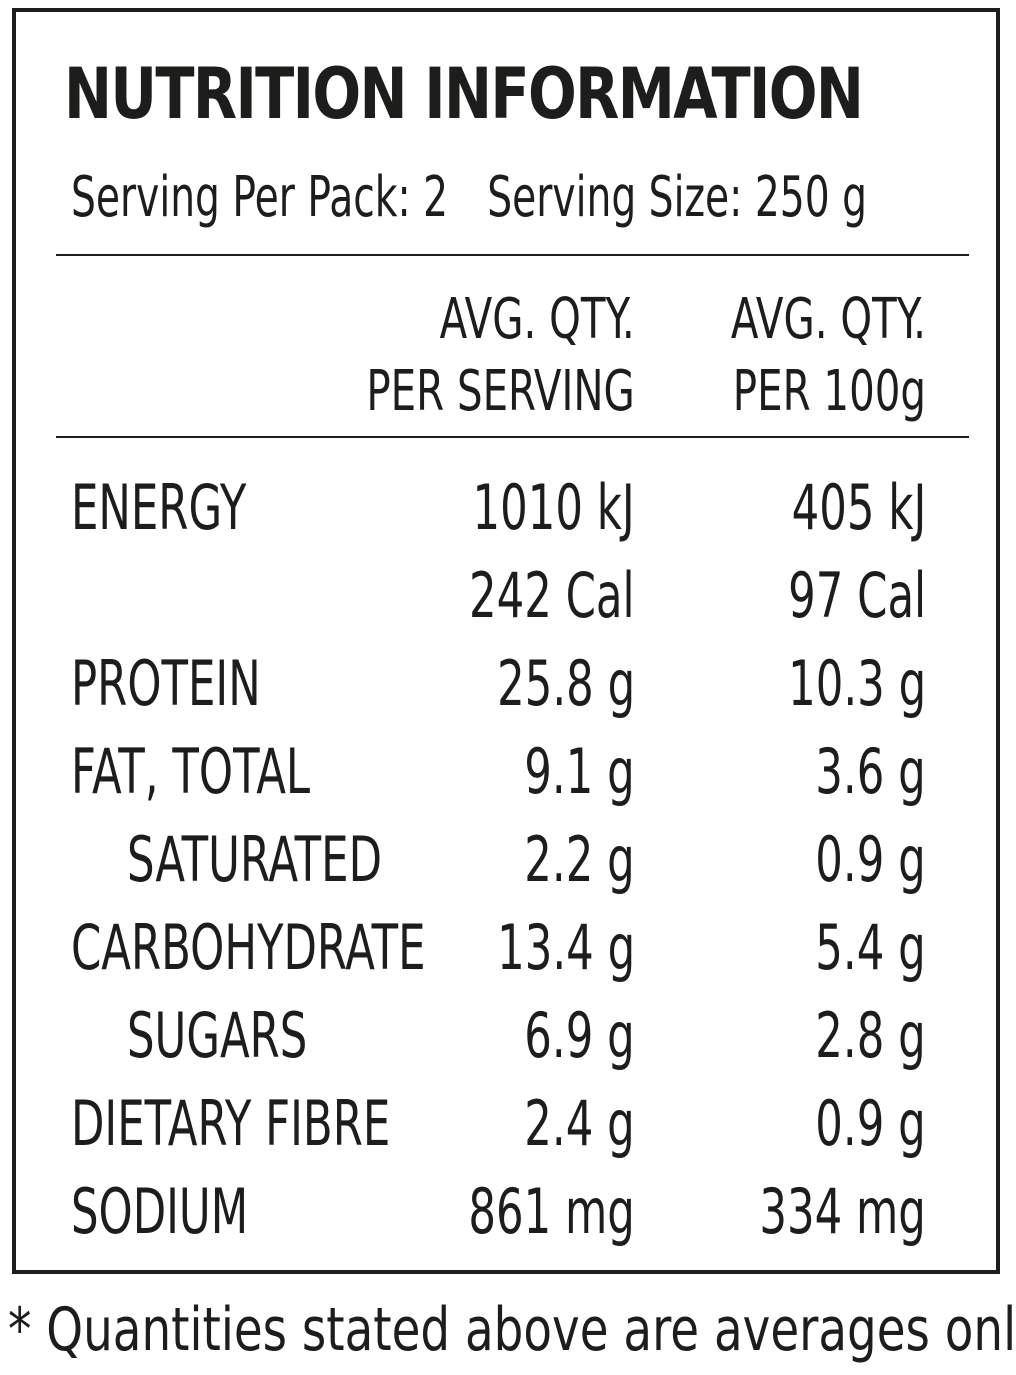  I want to click on serving-info: Serving Per Pack: 2 Serving Size: 250 g, so click(469, 198).